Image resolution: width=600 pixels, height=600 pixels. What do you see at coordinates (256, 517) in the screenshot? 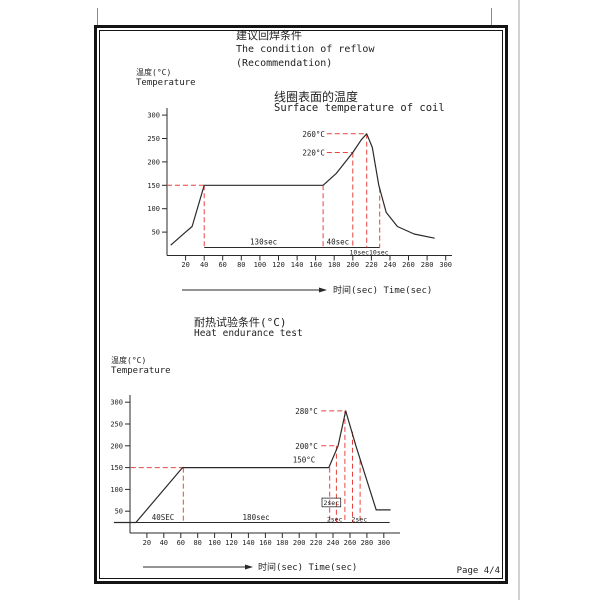
I see `annotation-label: 180sec` at bounding box center [256, 517].